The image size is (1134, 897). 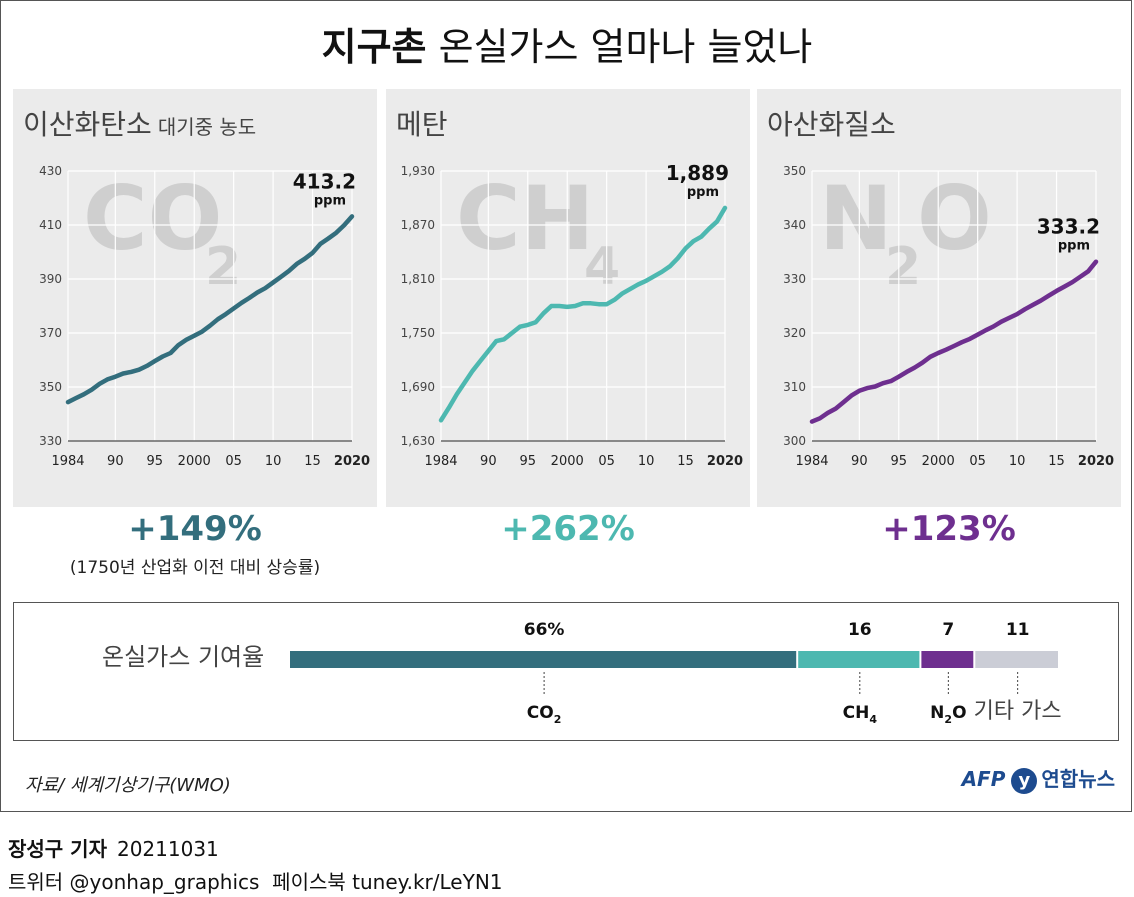 I want to click on co2-ytick-label: 390, so click(x=50, y=279).